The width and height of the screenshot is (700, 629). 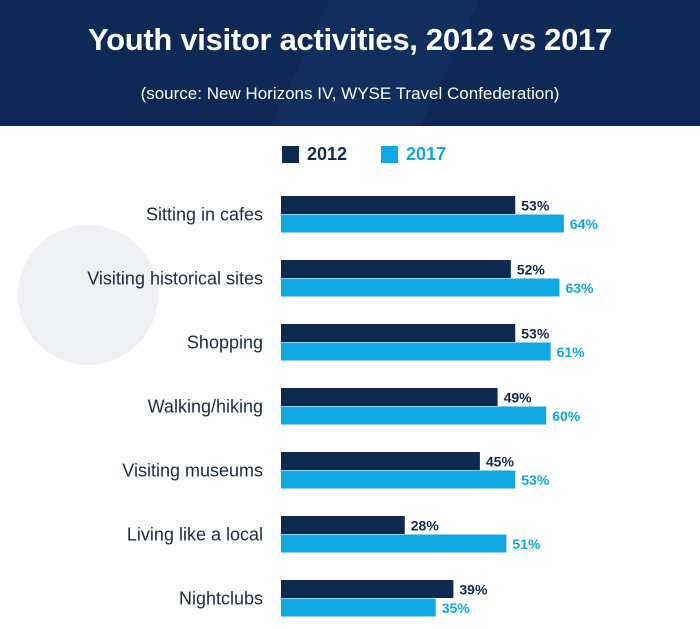 I want to click on category-label: Visiting historical sites, so click(x=175, y=279).